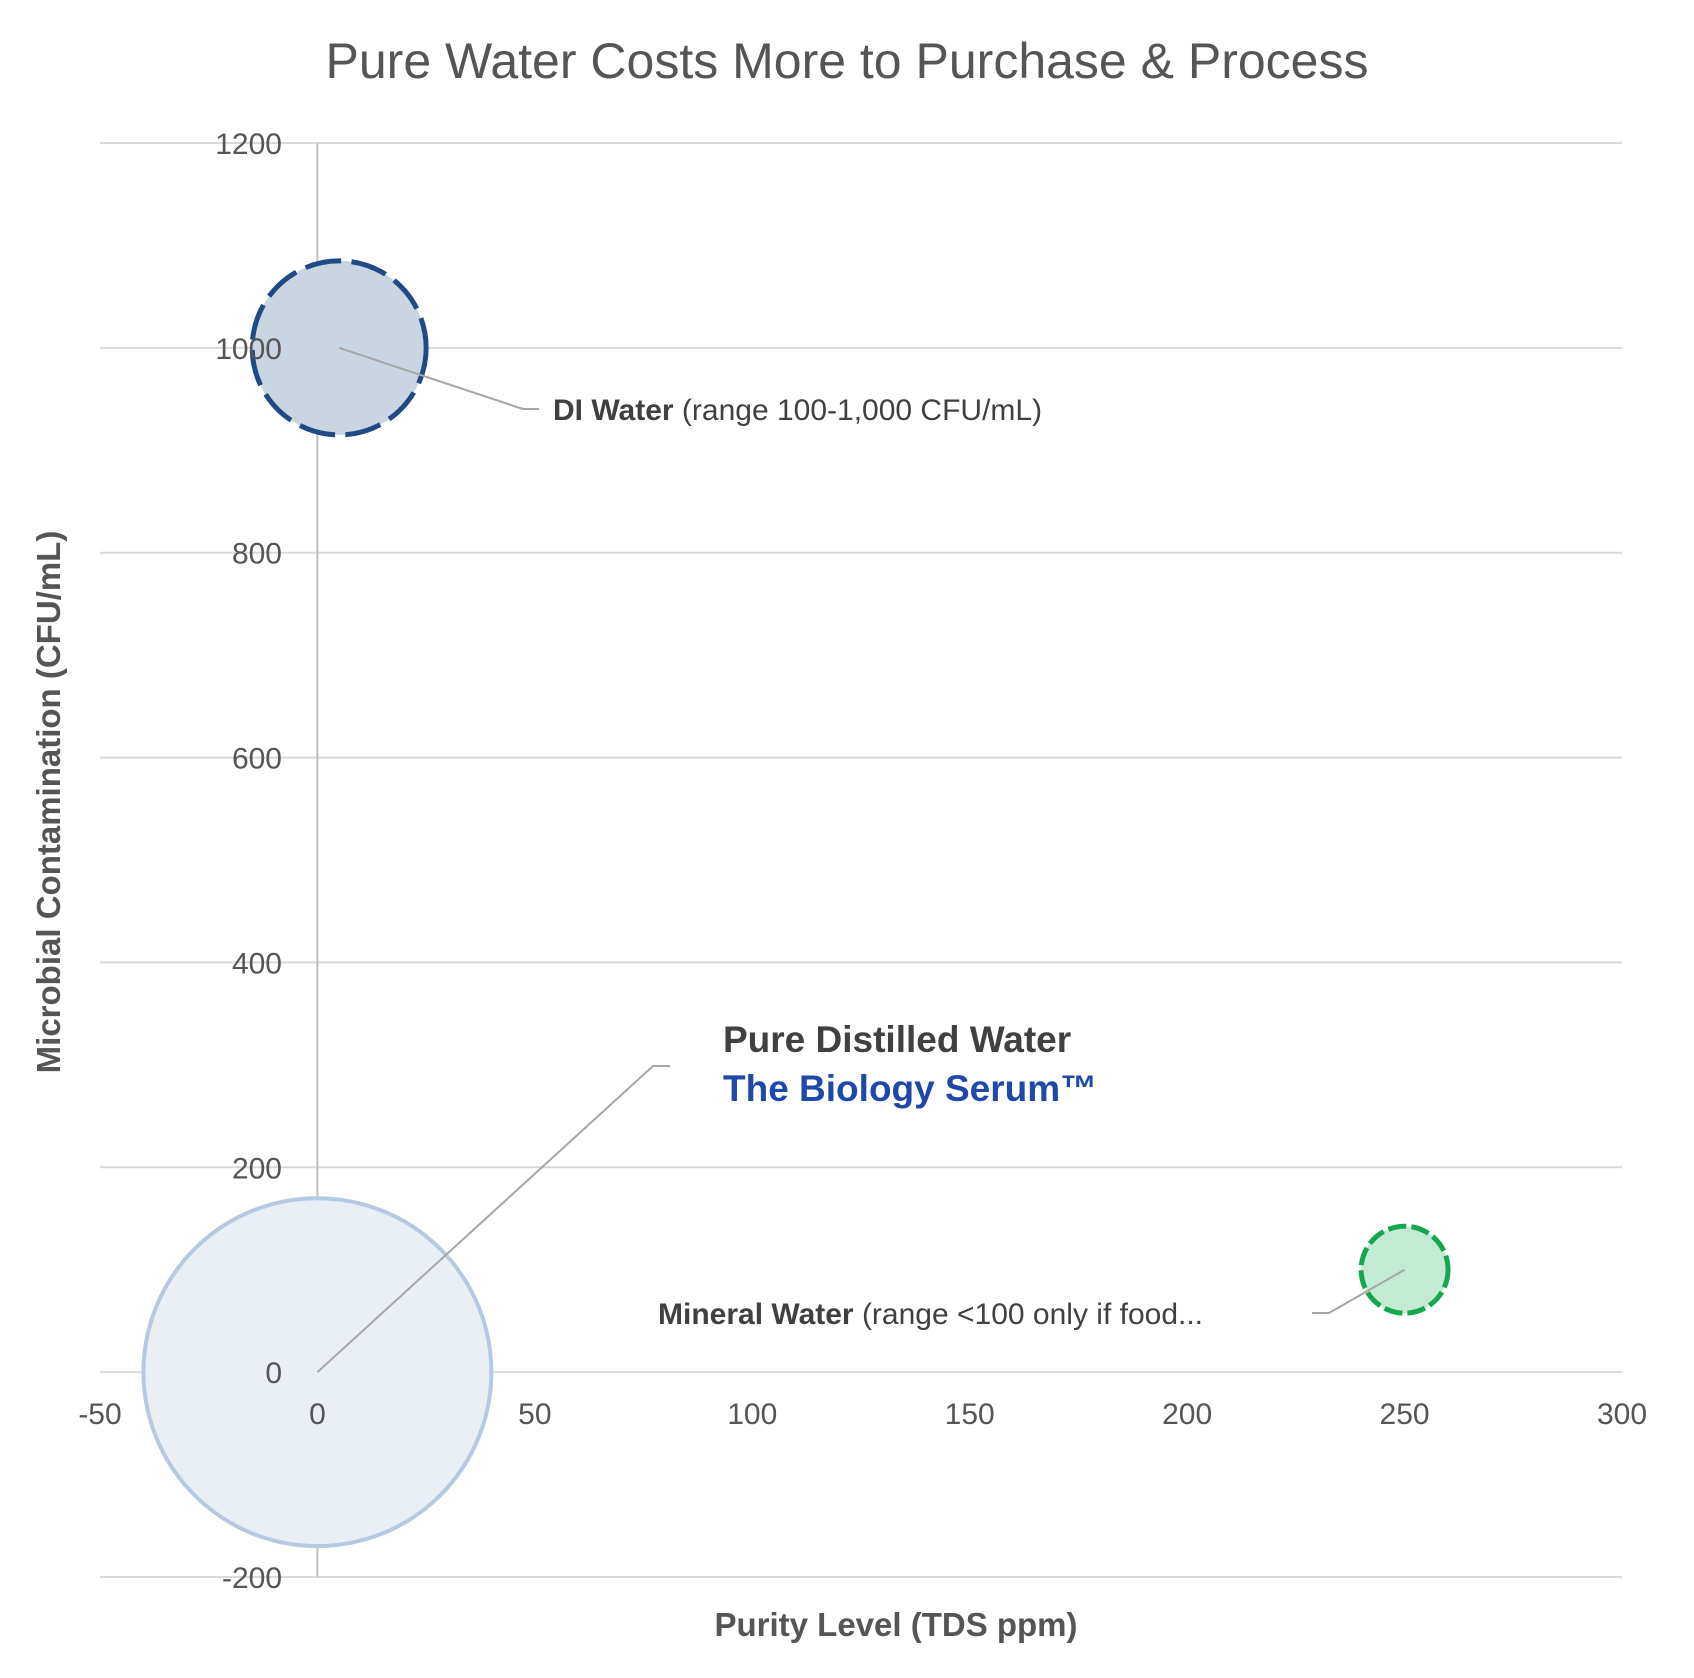 This screenshot has width=1694, height=1678. What do you see at coordinates (248, 349) in the screenshot?
I see `y-tick-label: 1000` at bounding box center [248, 349].